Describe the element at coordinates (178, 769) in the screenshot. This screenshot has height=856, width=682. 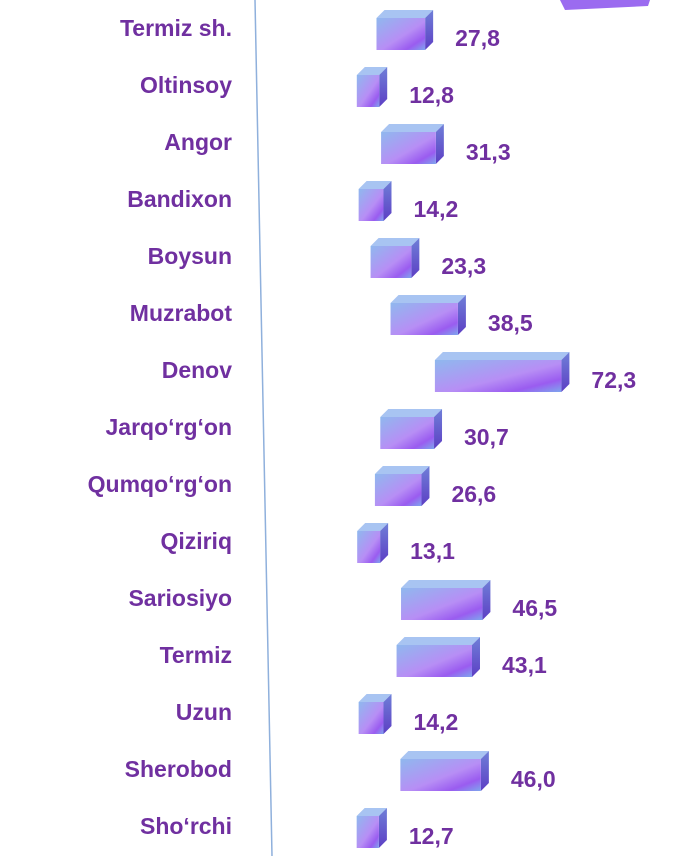
I see `category-label: Sherobod` at that location.